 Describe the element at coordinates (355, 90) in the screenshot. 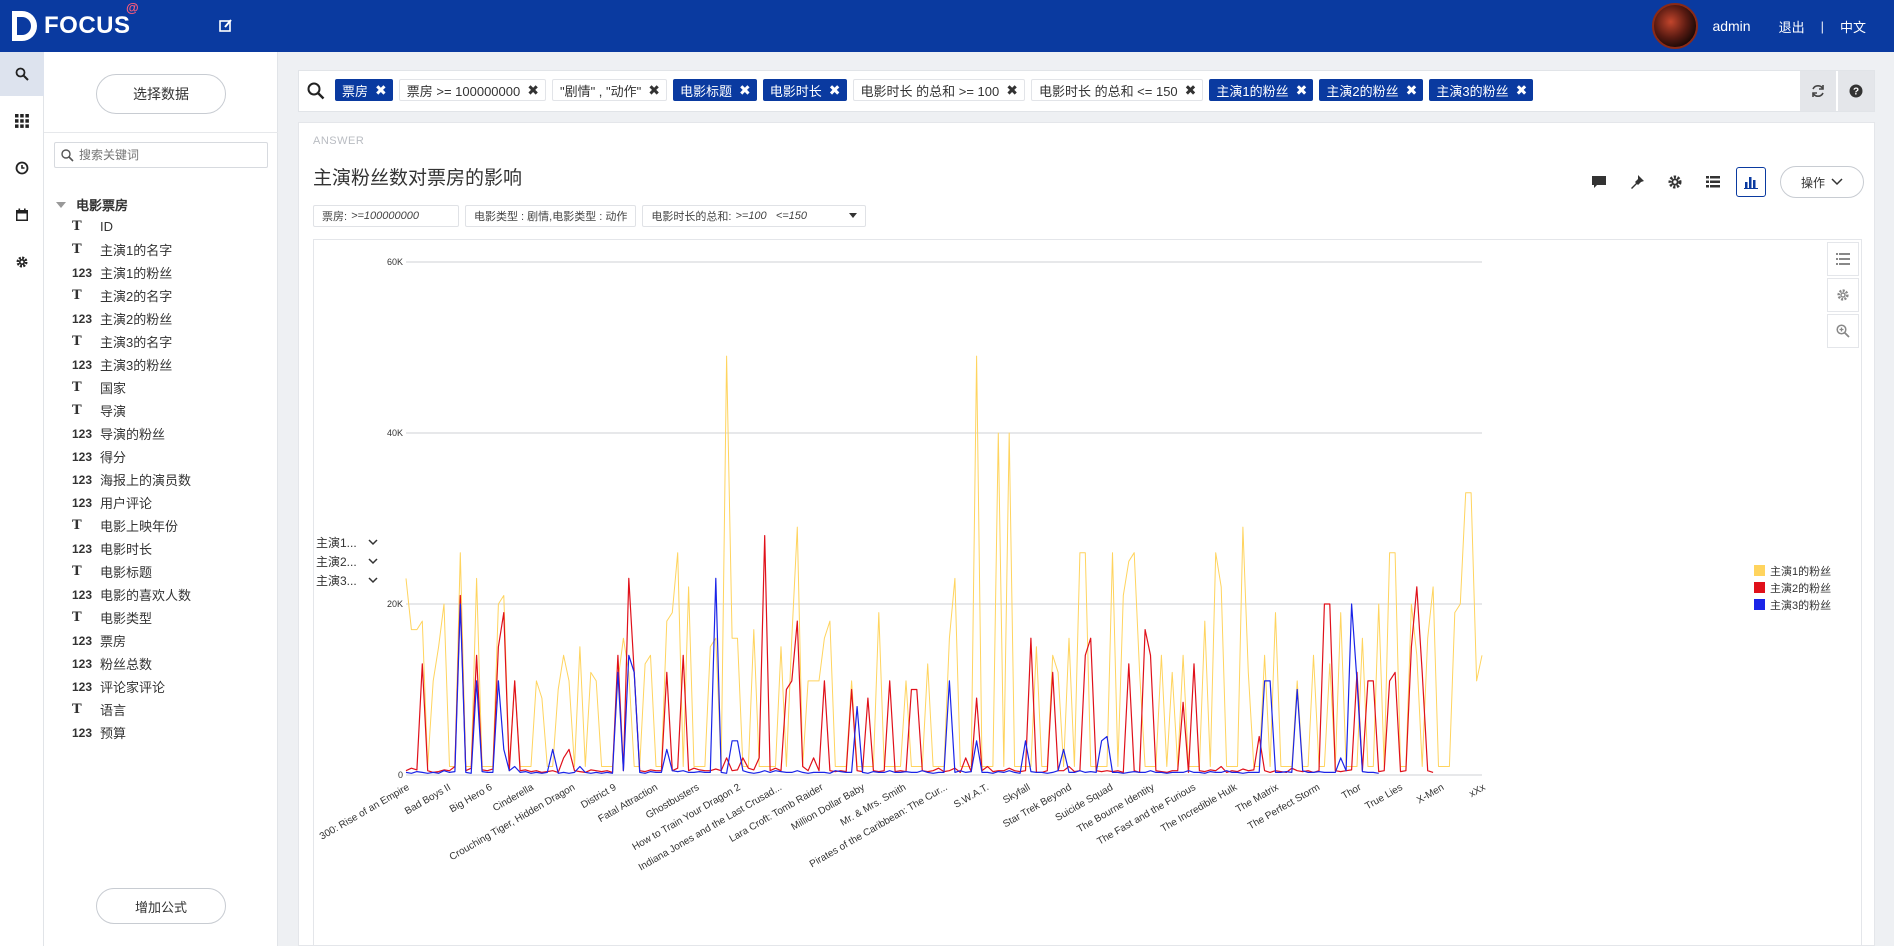

I see `token-label: 票房` at that location.